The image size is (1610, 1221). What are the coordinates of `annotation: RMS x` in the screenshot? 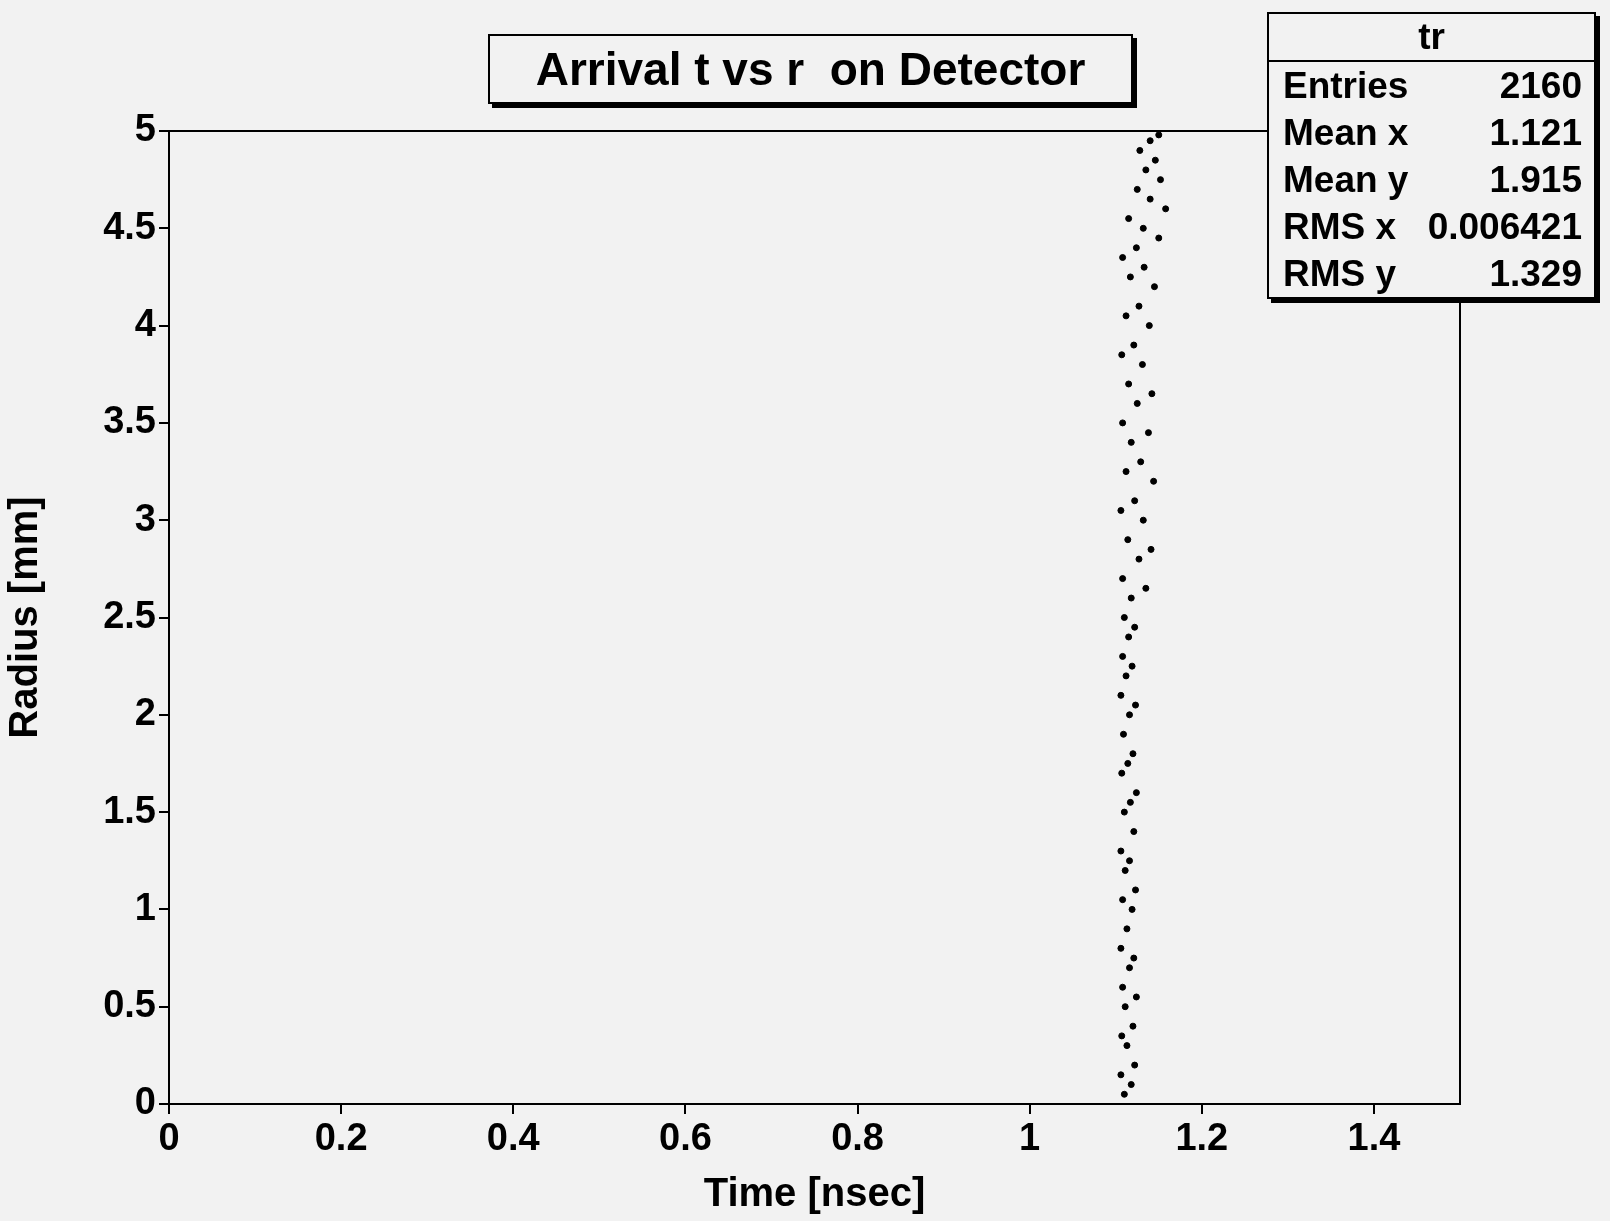 It's located at (1340, 227).